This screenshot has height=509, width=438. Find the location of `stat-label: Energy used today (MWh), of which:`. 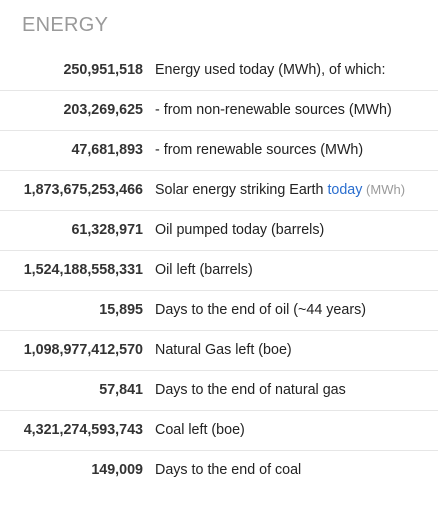

stat-label: Energy used today (MWh), of which: is located at coordinates (270, 69).